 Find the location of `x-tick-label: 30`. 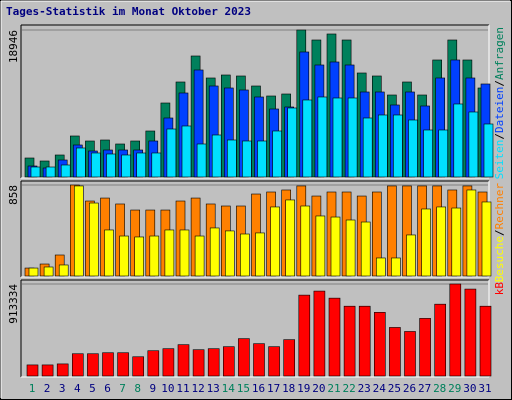

x-tick-label: 30 is located at coordinates (469, 388).